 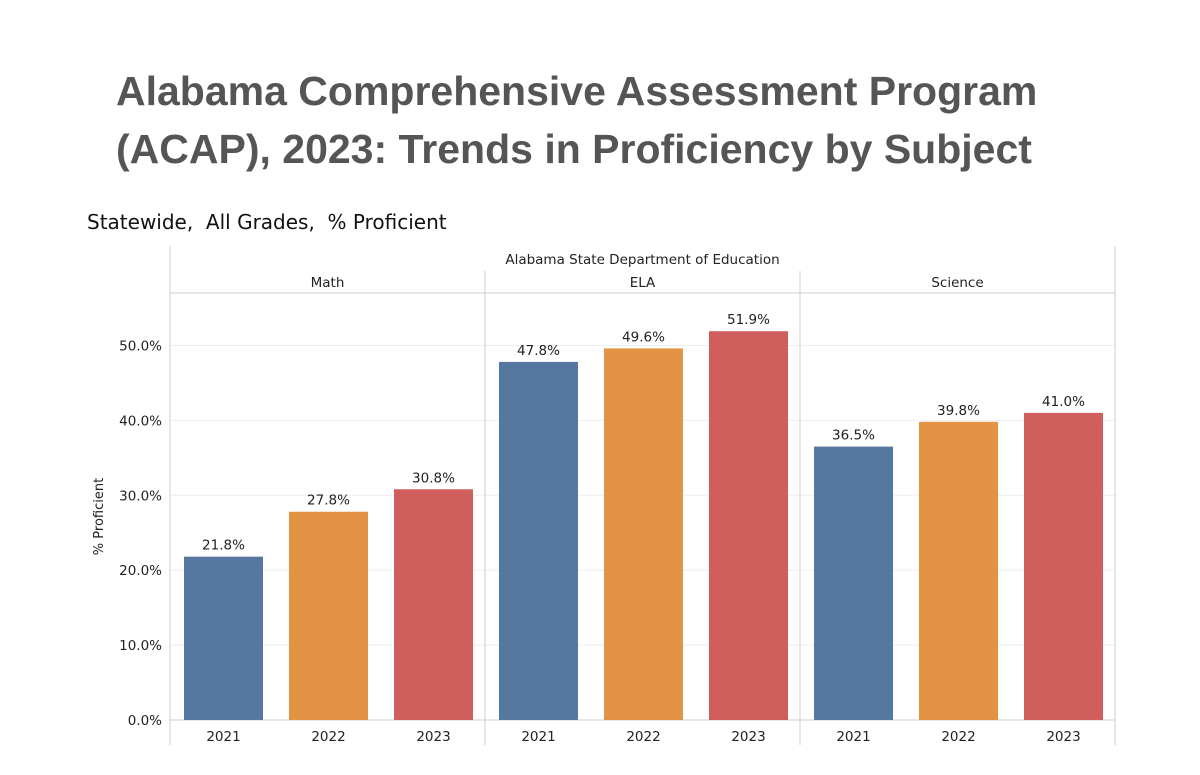 I want to click on data-label: 21.8%, so click(x=223, y=546).